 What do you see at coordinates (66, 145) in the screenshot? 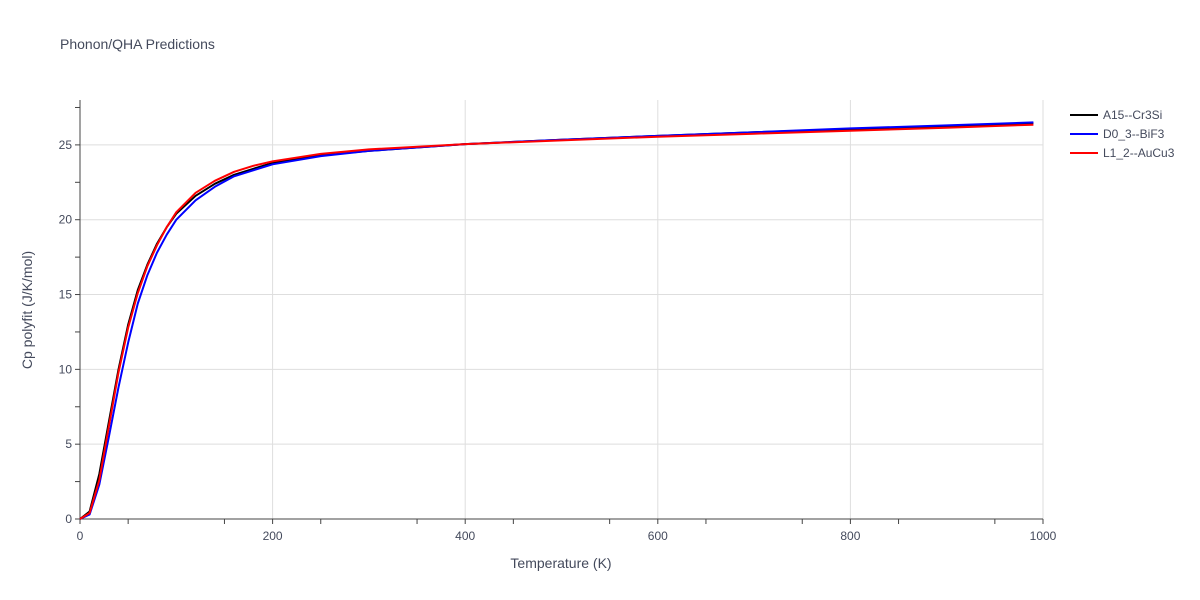
I see `y-tick-label: 25` at bounding box center [66, 145].